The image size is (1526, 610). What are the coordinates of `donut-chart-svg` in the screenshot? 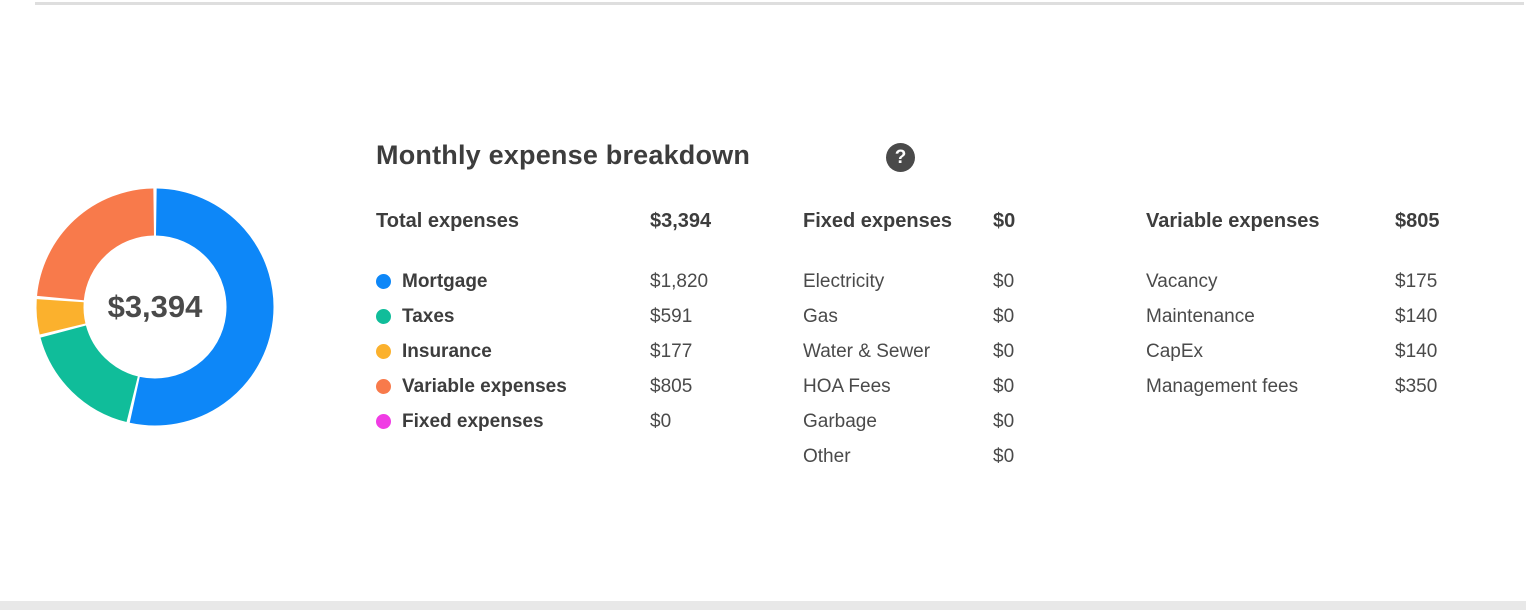 It's located at (155, 307).